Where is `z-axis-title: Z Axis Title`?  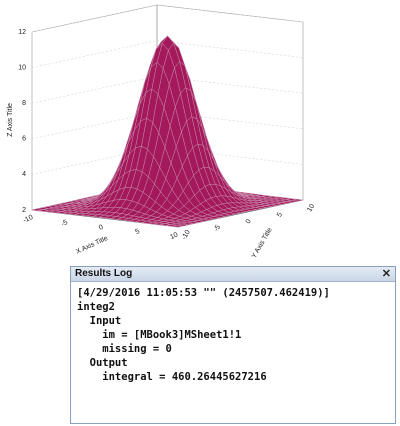
z-axis-title: Z Axis Title is located at coordinates (10, 120).